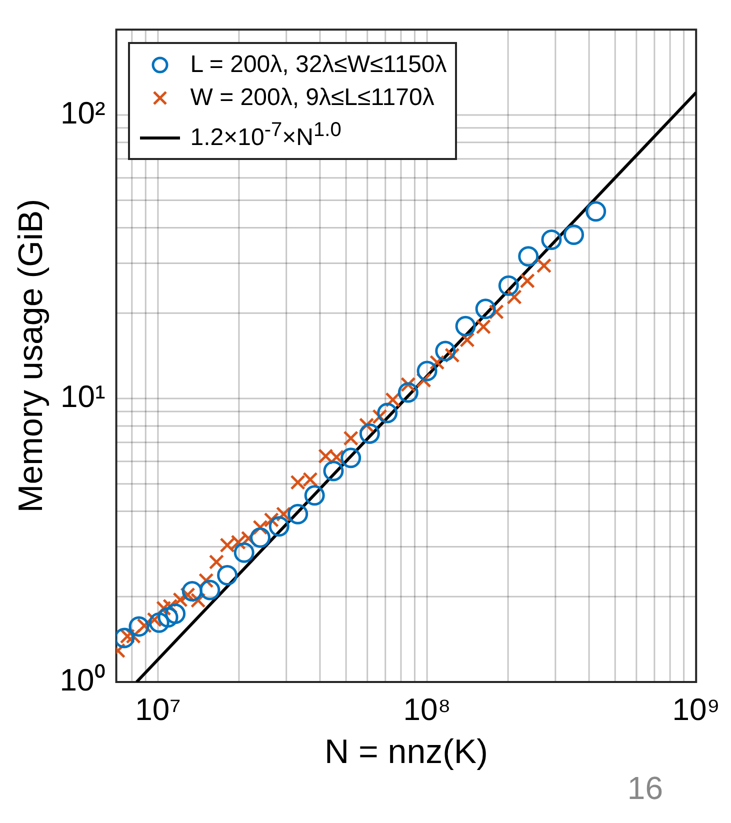 This screenshot has width=731, height=823. Describe the element at coordinates (158, 710) in the screenshot. I see `x-tick-label: 10⁷` at that location.